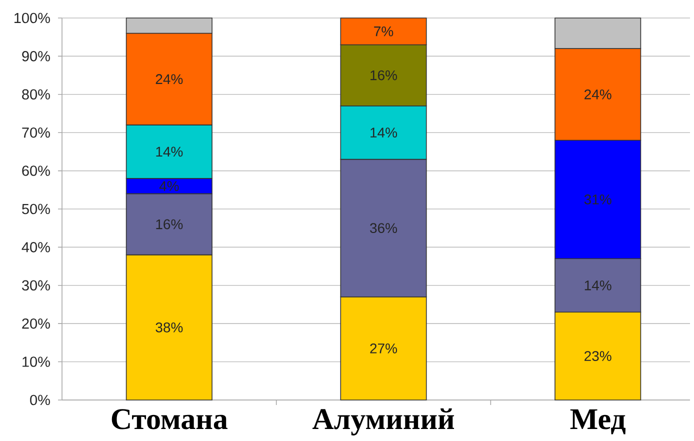 The height and width of the screenshot is (441, 694). Describe the element at coordinates (36, 323) in the screenshot. I see `y-tick-label: 20%` at that location.